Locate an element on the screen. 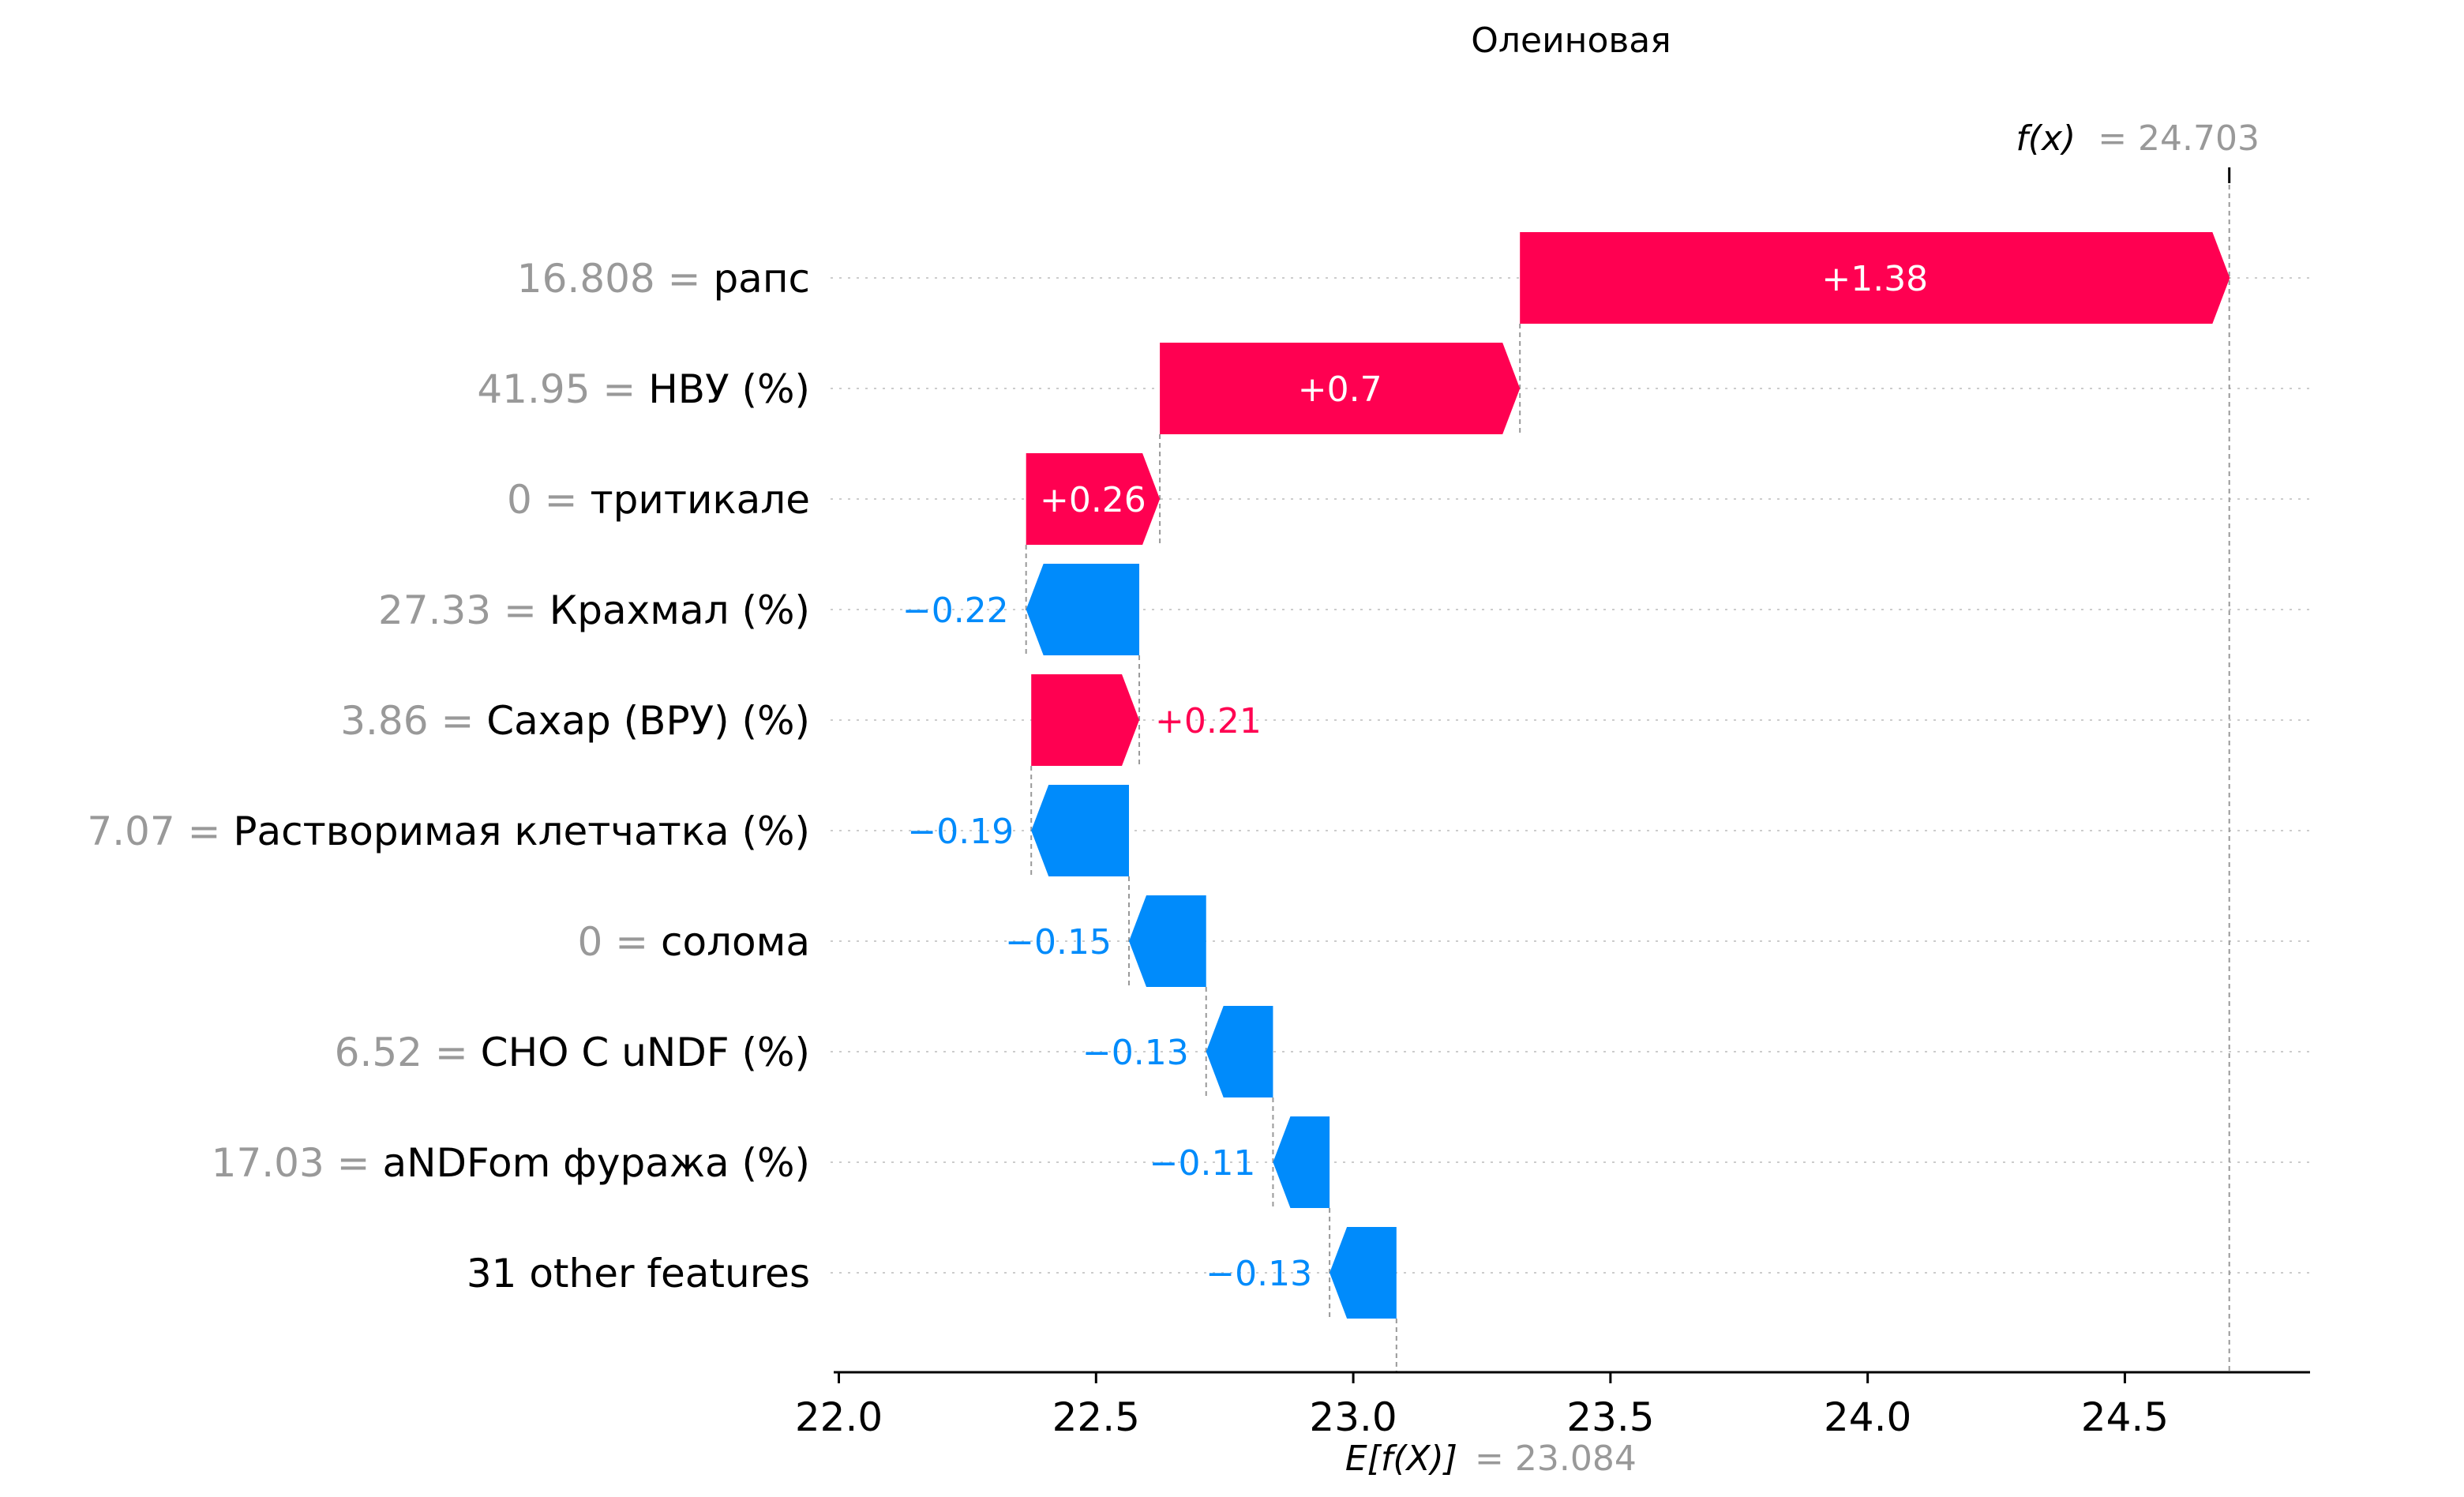  feature-label: 16.808 = рапс is located at coordinates (663, 279).